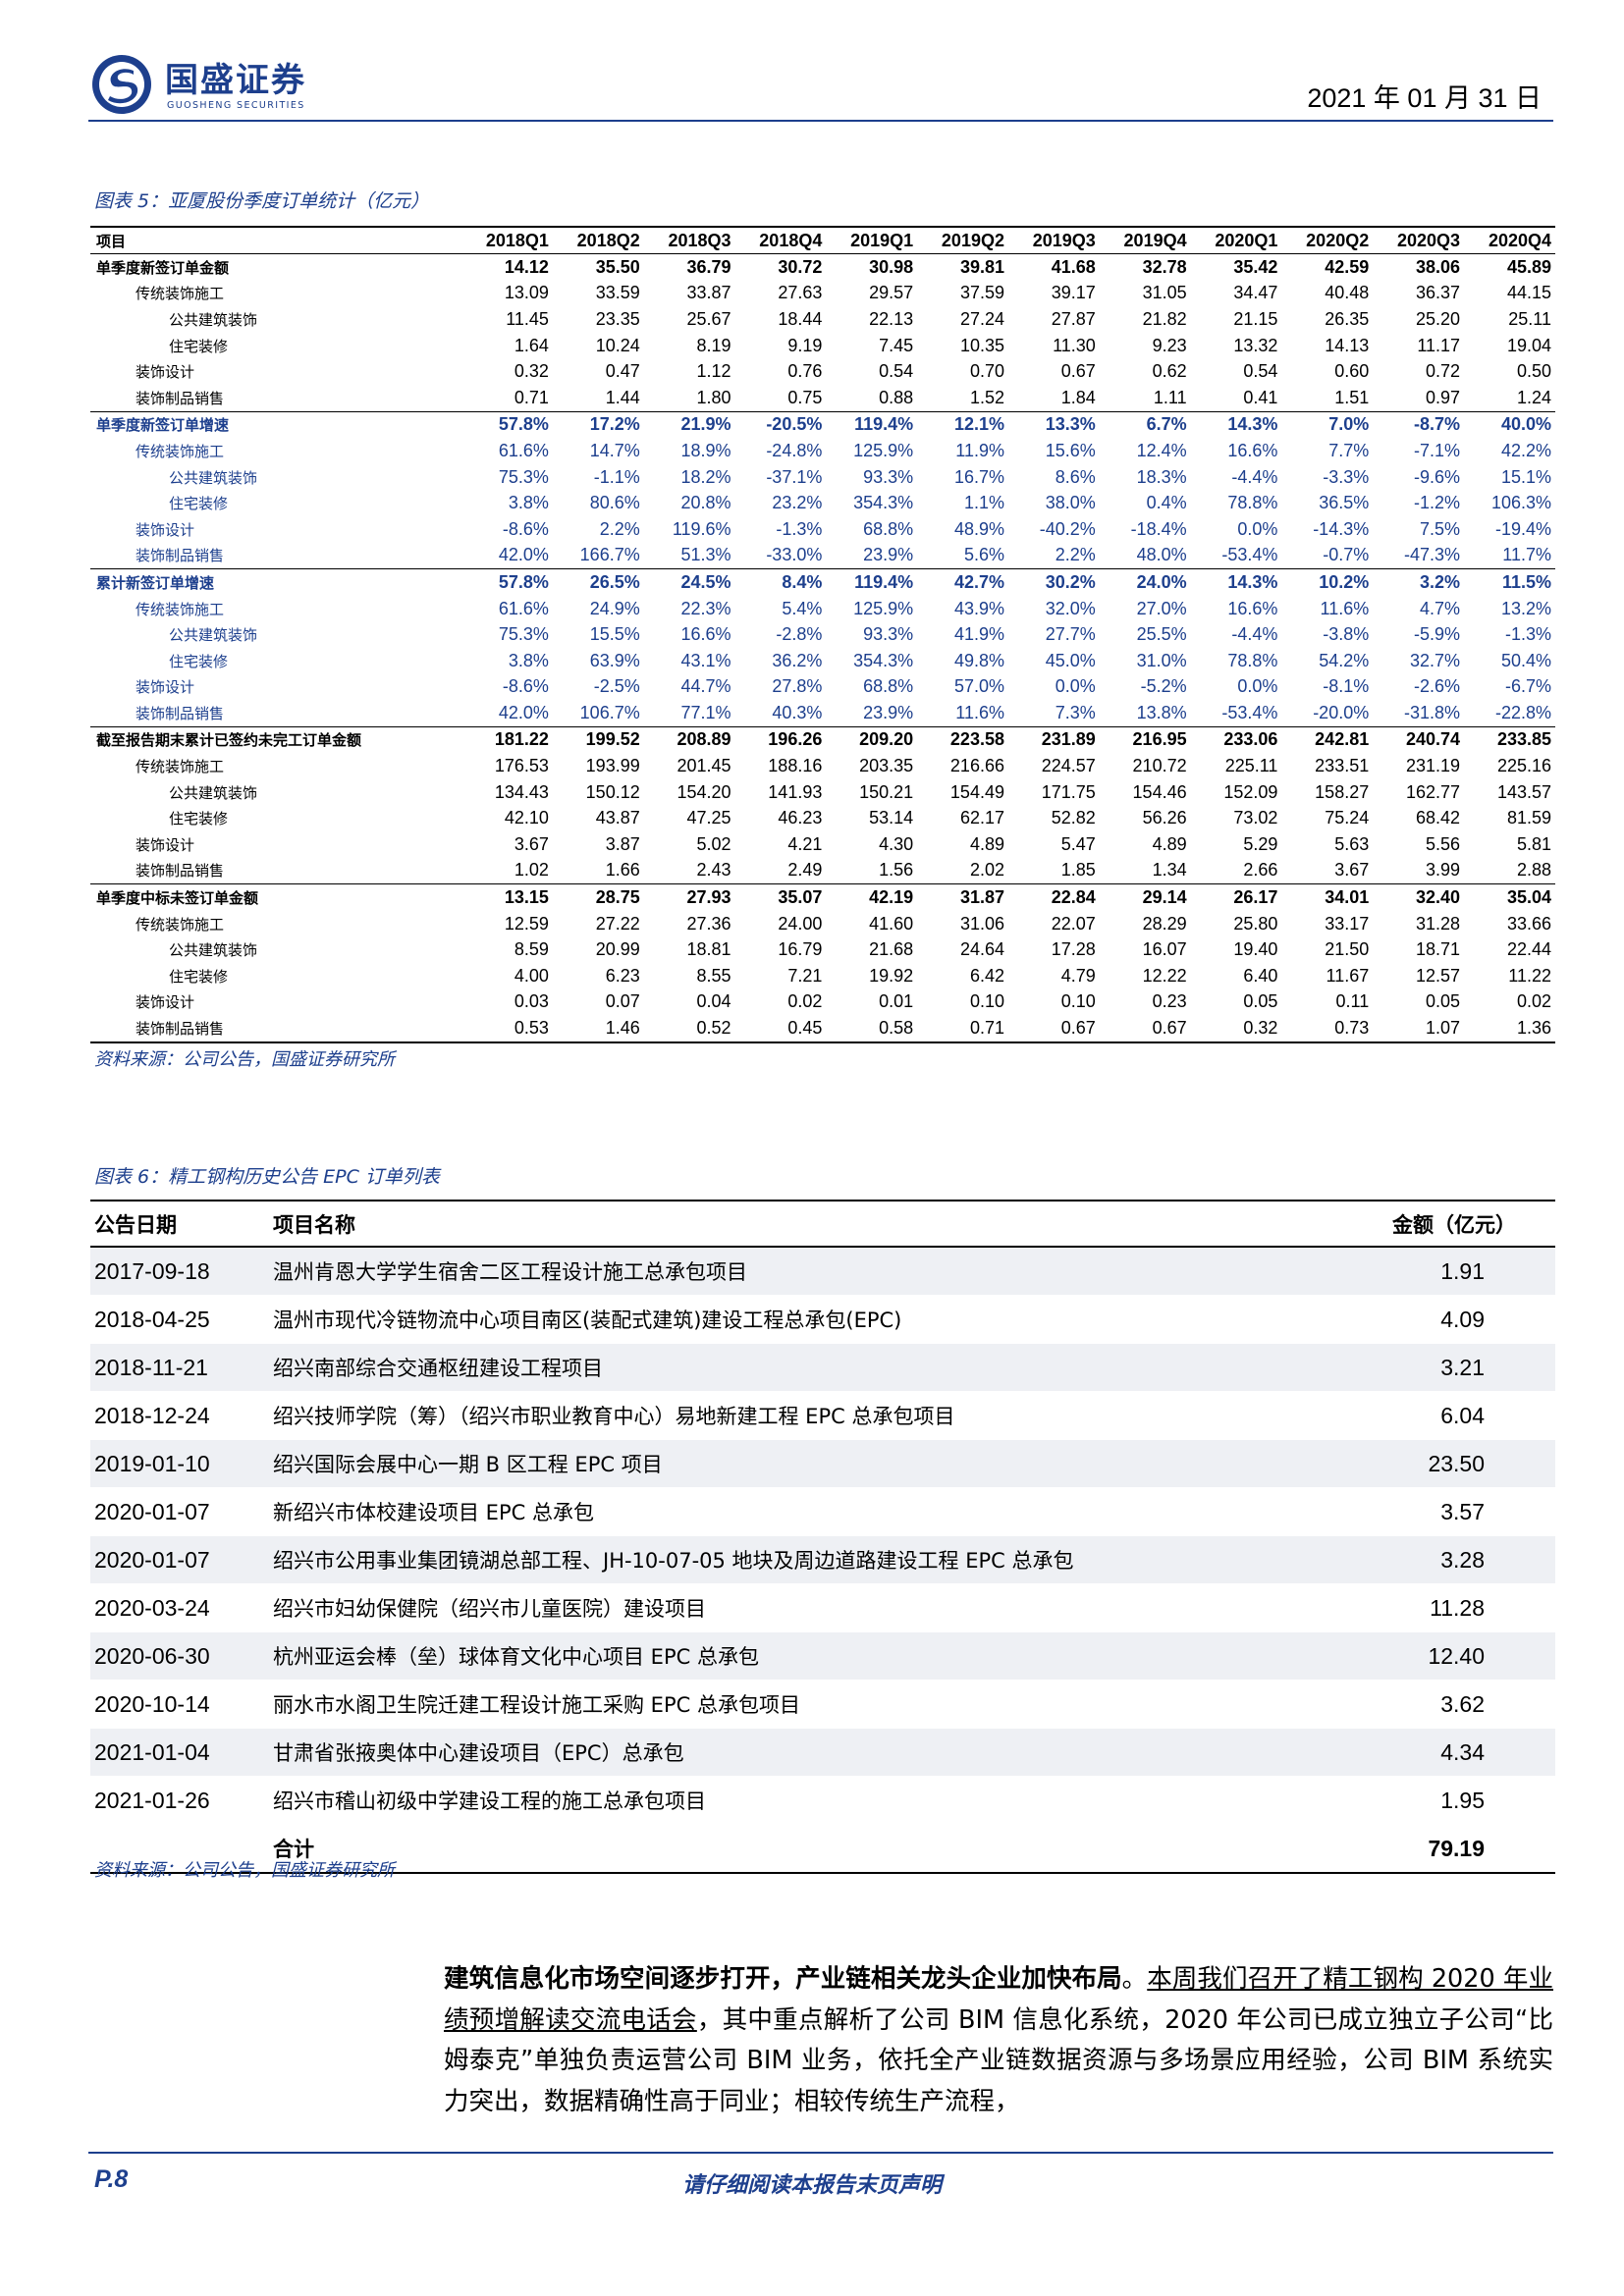 The height and width of the screenshot is (2296, 1624). I want to click on table-cell: 11.67, so click(1348, 976).